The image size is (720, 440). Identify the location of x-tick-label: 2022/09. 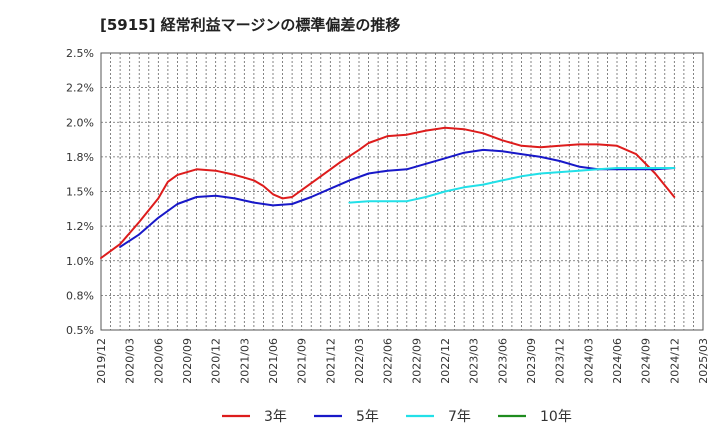
(416, 361).